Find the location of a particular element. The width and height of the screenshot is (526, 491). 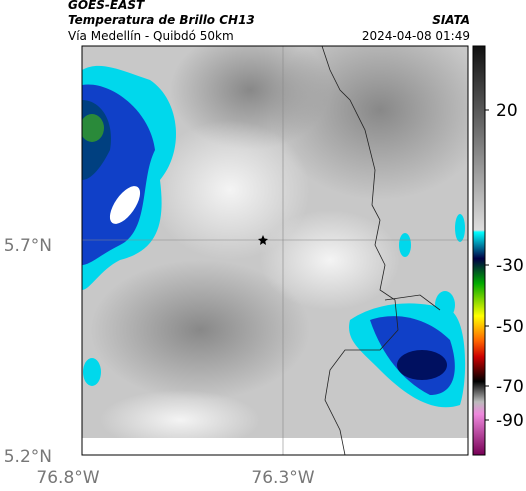

source: GOES-EAST is located at coordinates (106, 6).